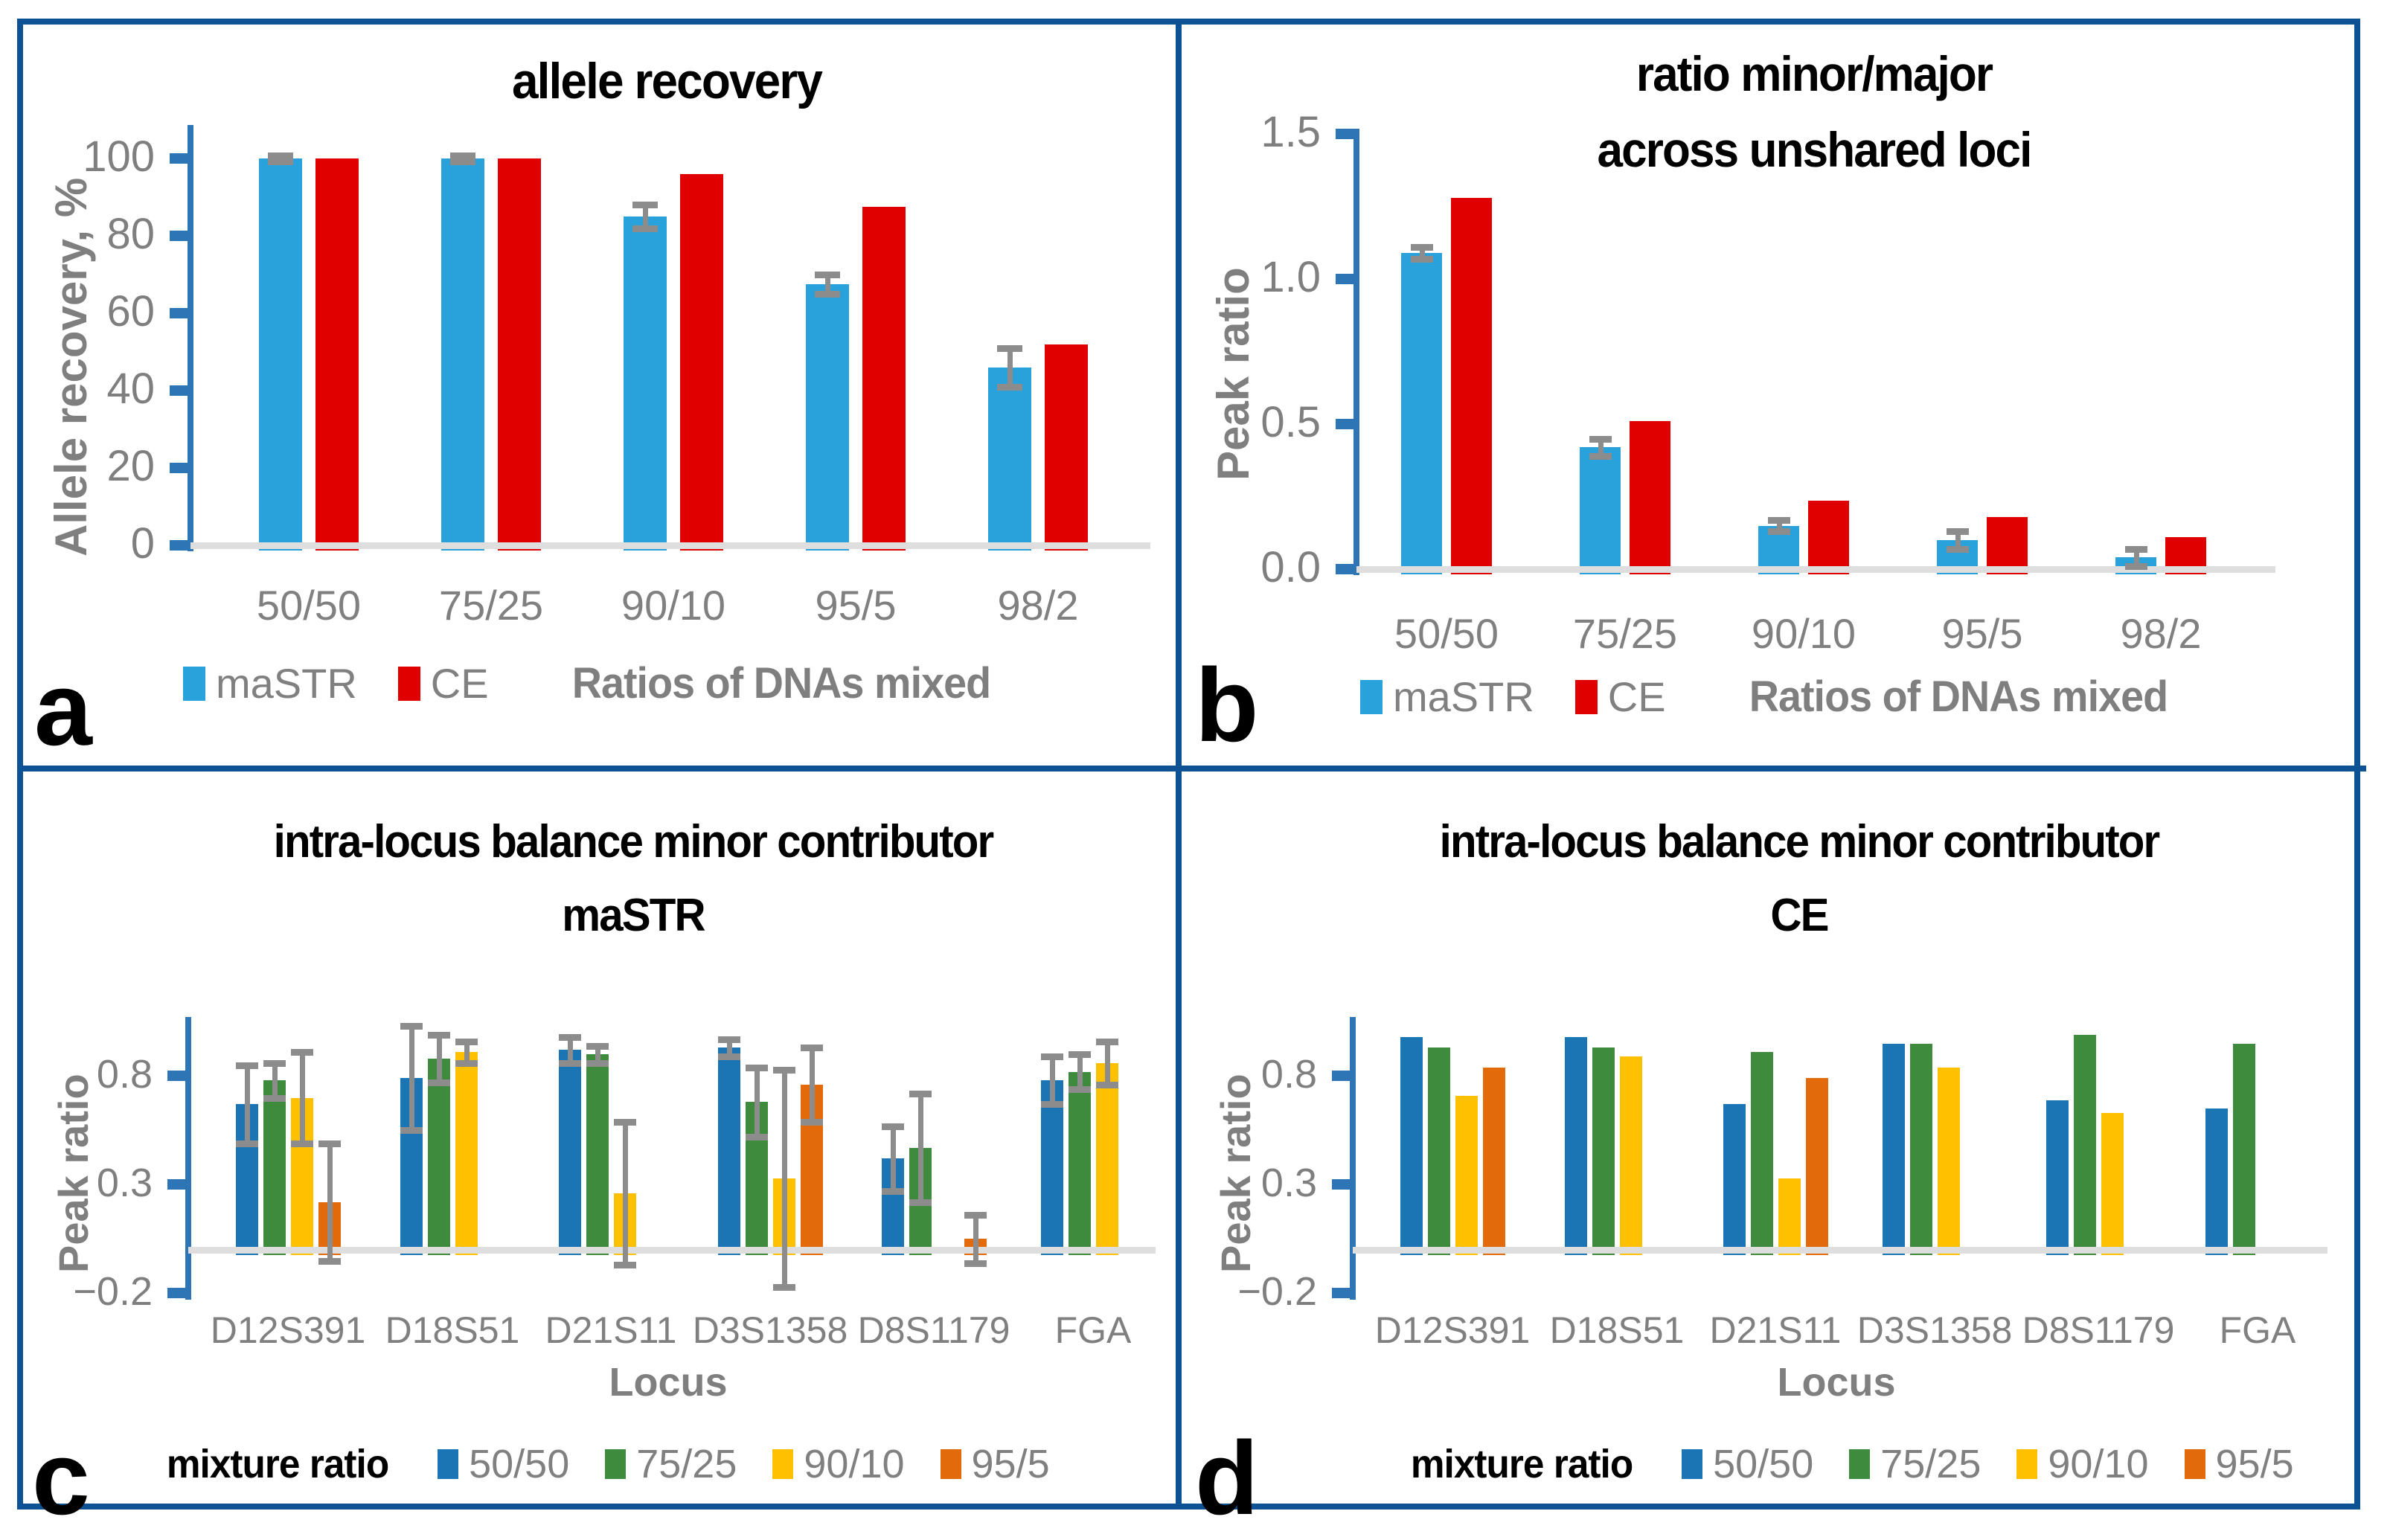 This screenshot has width=2390, height=1540. I want to click on error-bar-90/10-D18S51, so click(467, 1052).